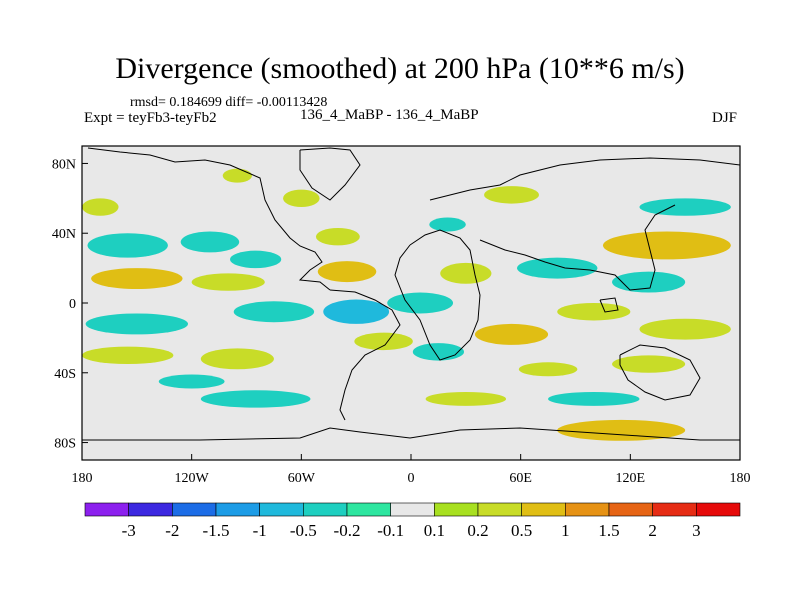 This screenshot has width=800, height=600. What do you see at coordinates (389, 115) in the screenshot?
I see `experiment-names: 136_4_MaBP - 136_4_MaBP` at bounding box center [389, 115].